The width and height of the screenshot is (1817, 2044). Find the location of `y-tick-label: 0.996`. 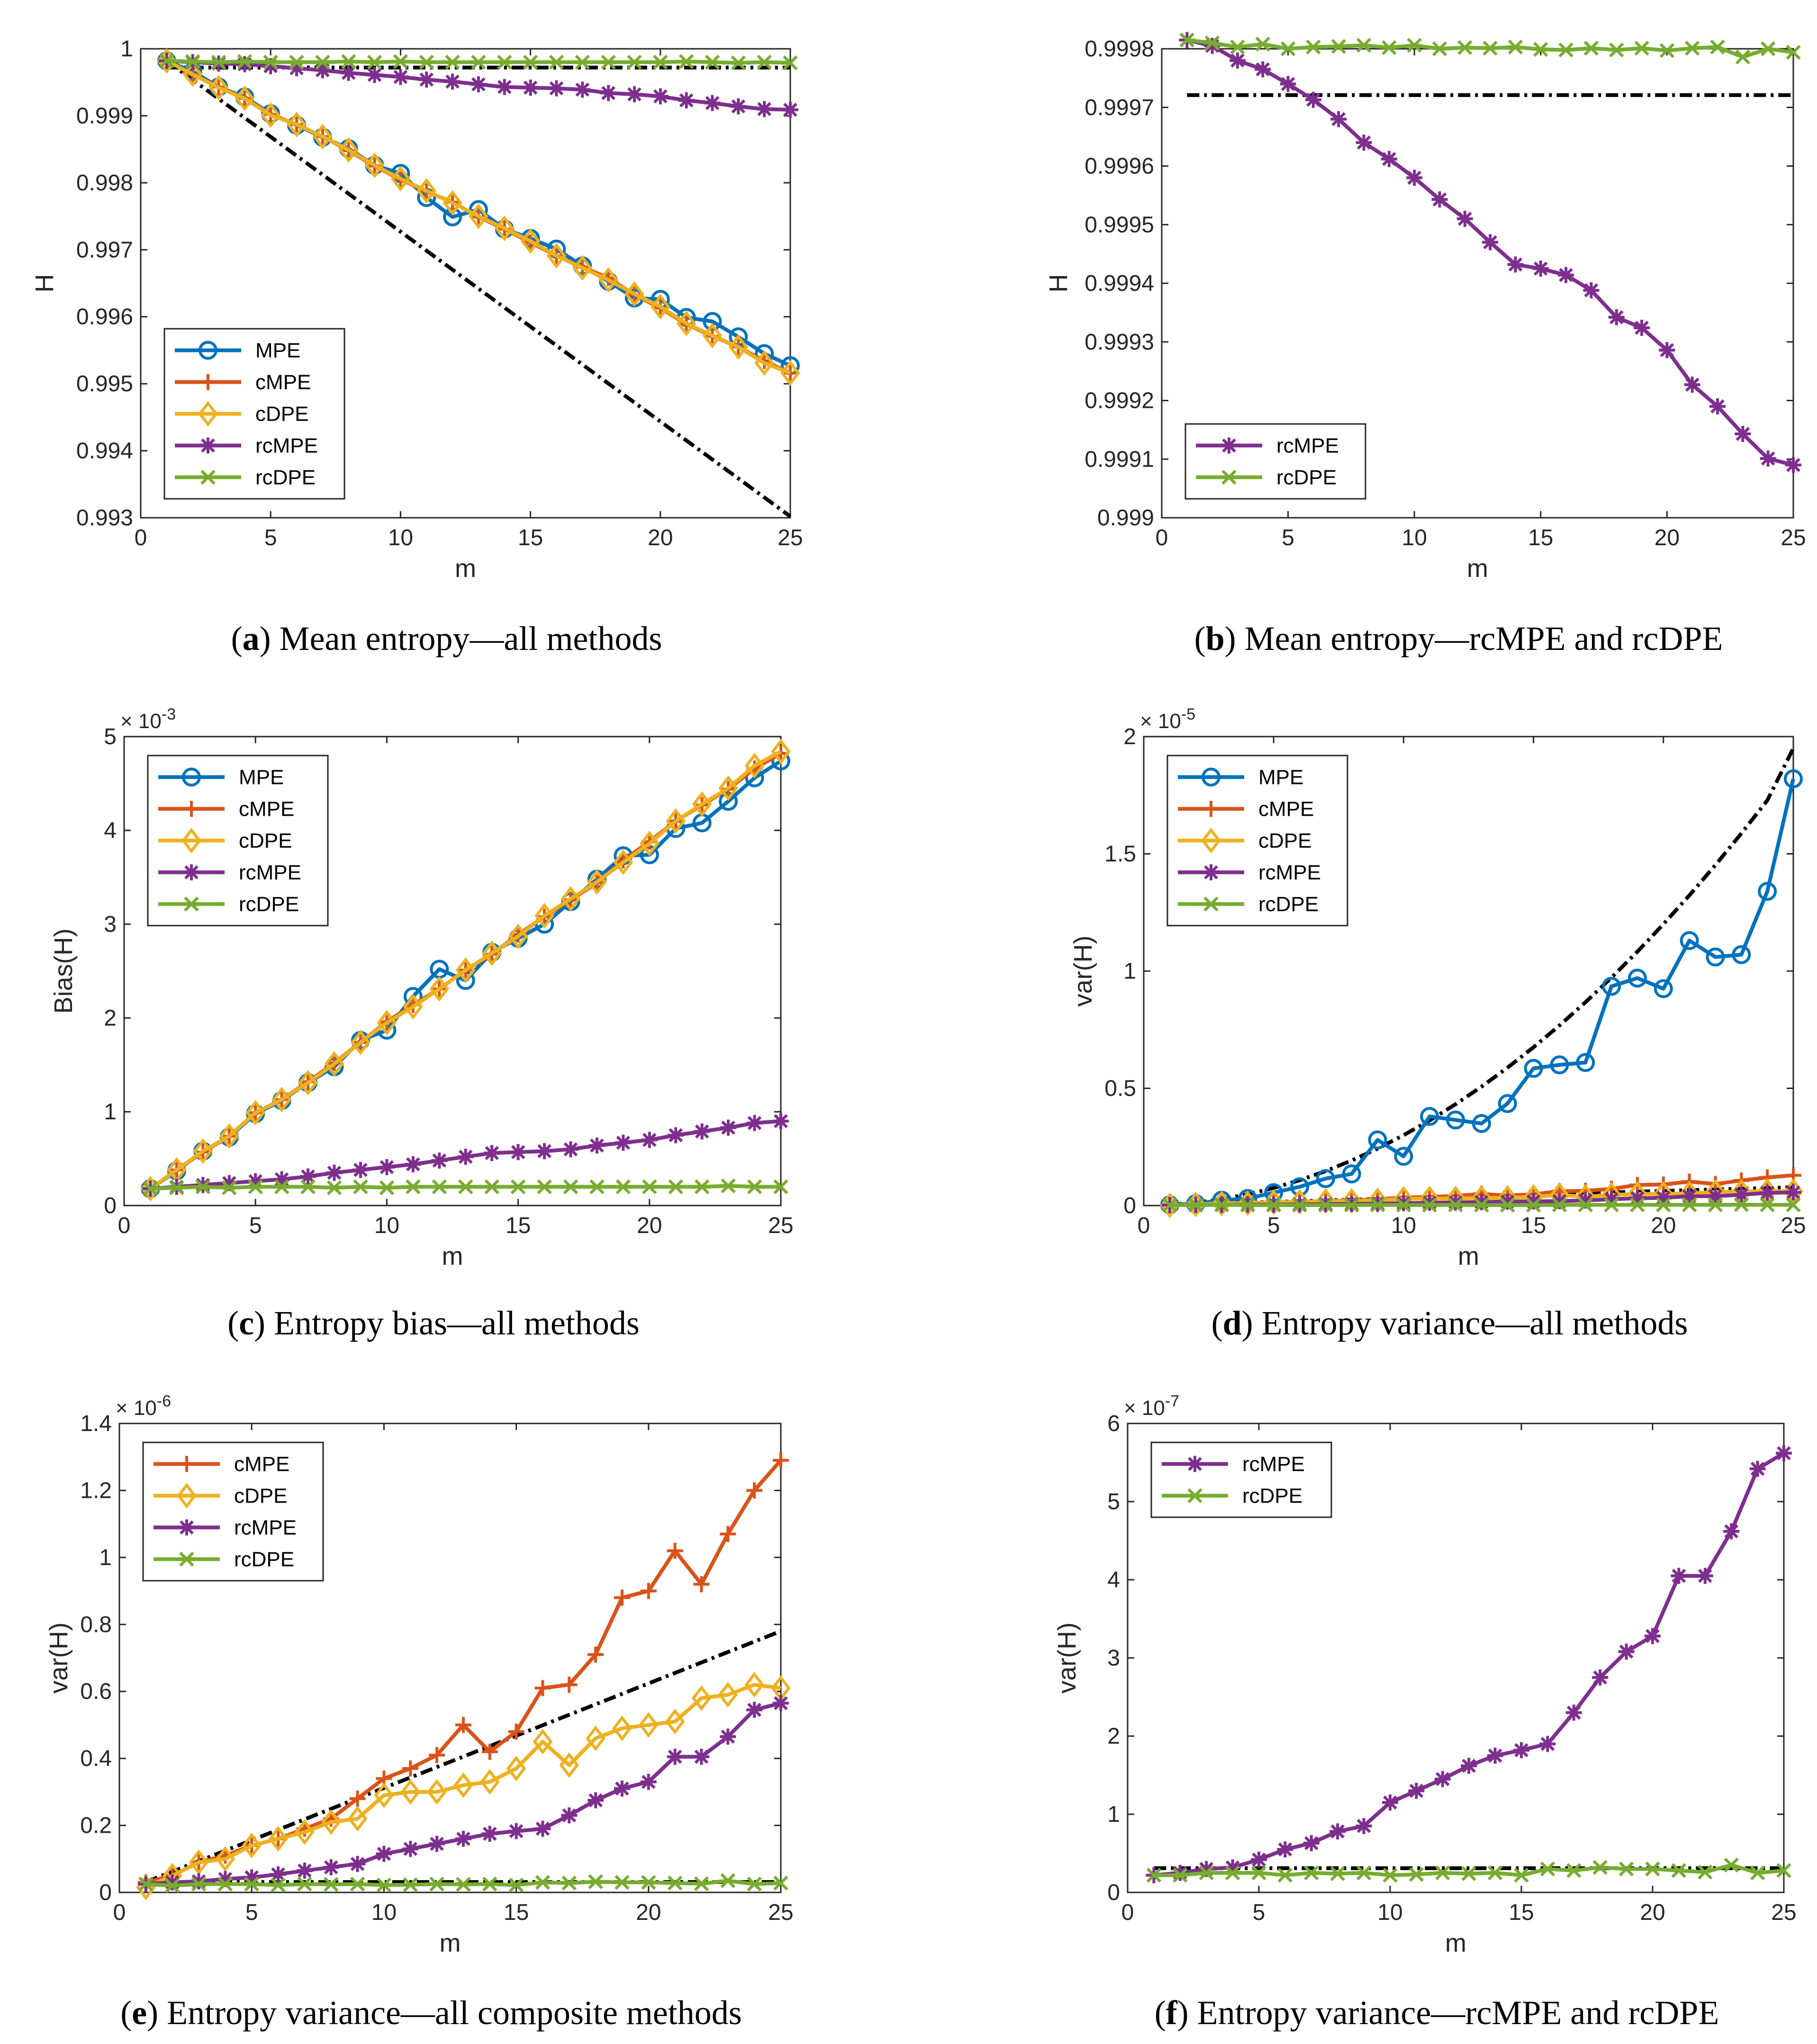

y-tick-label: 0.996 is located at coordinates (104, 317).